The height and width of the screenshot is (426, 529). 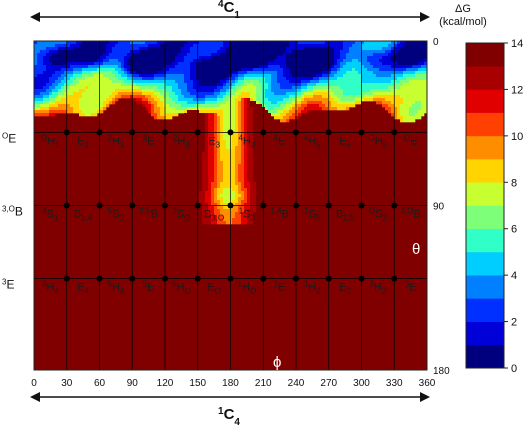 What do you see at coordinates (247, 288) in the screenshot?
I see `conformer-label: 1HO` at bounding box center [247, 288].